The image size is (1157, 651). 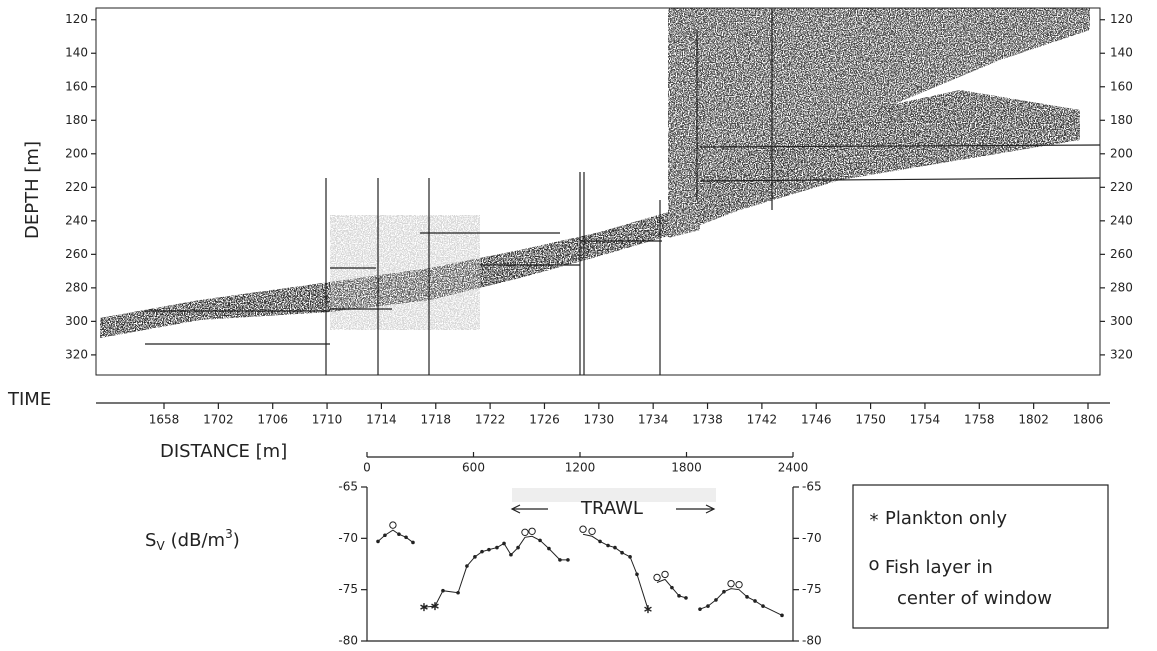 What do you see at coordinates (812, 538) in the screenshot?
I see `y-tick-label-right: -70` at bounding box center [812, 538].